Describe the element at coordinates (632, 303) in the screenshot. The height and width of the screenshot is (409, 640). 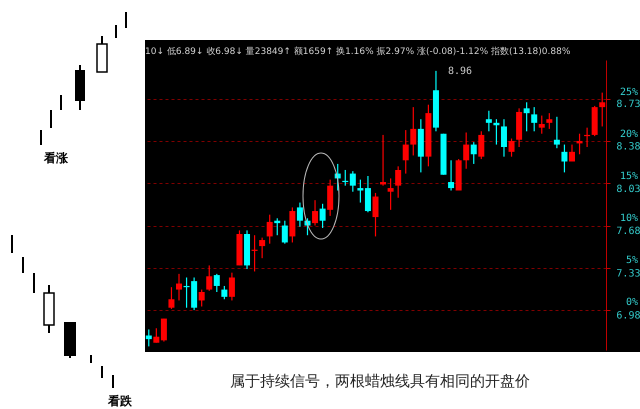
I see `y2-tick-label: 0%` at that location.